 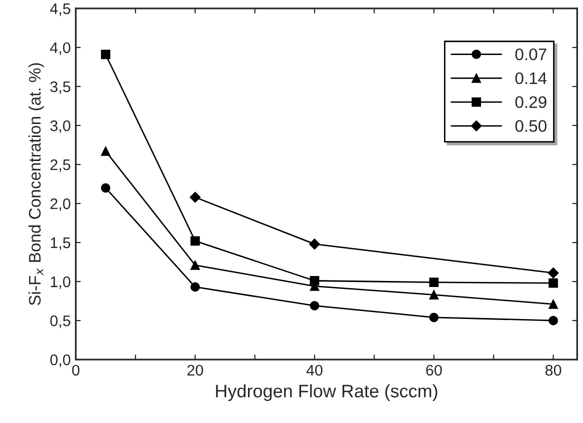 I want to click on y-tick-label: 2,5, so click(x=60, y=165).